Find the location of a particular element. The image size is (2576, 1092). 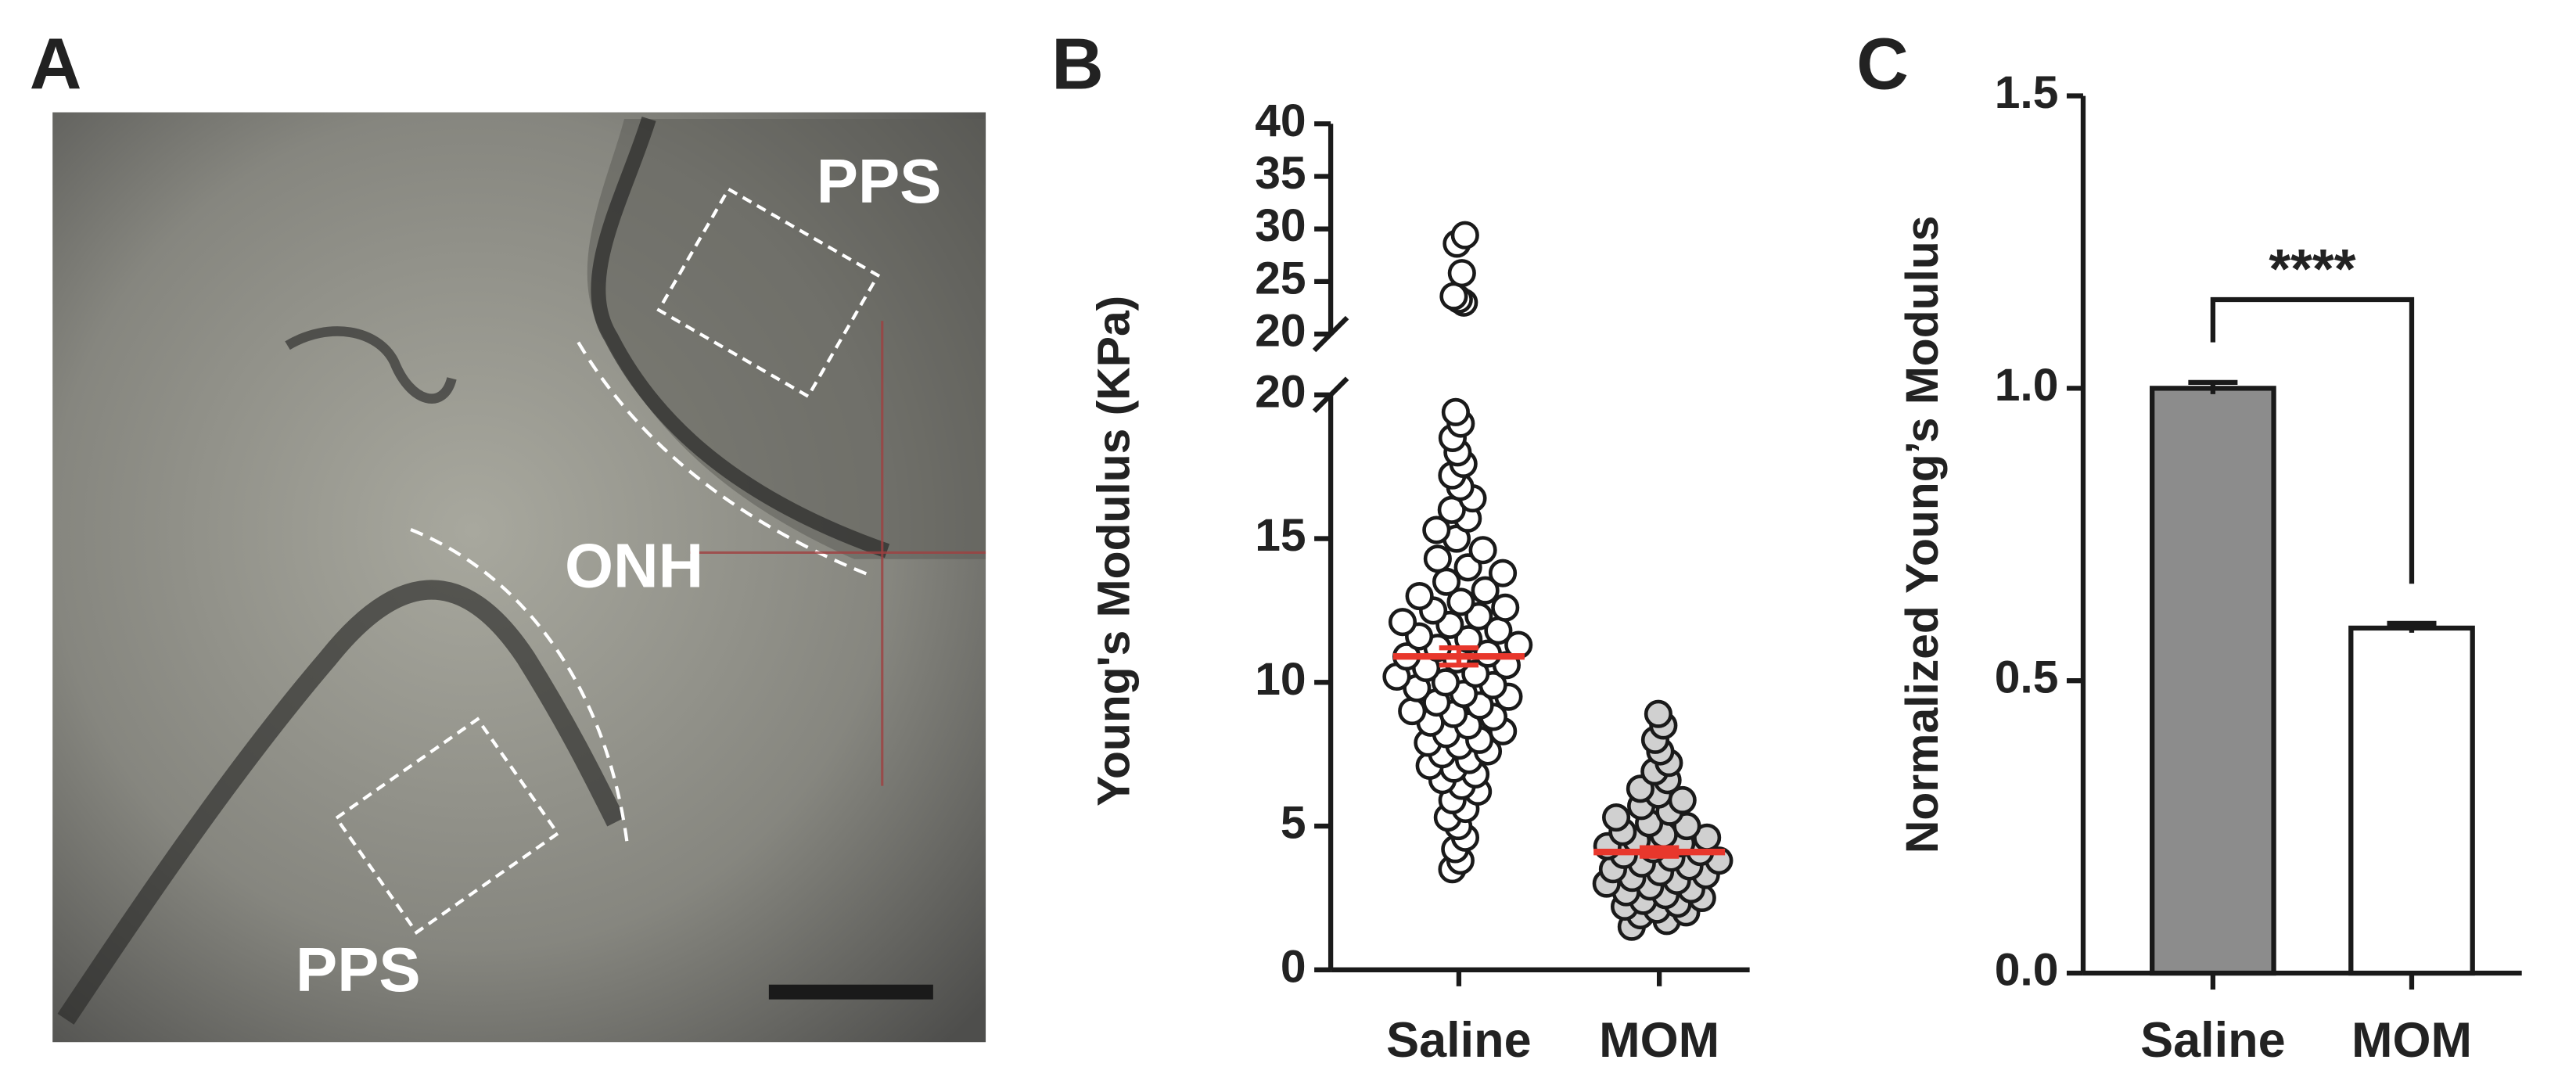

y-tick-label: 5 is located at coordinates (1293, 823).